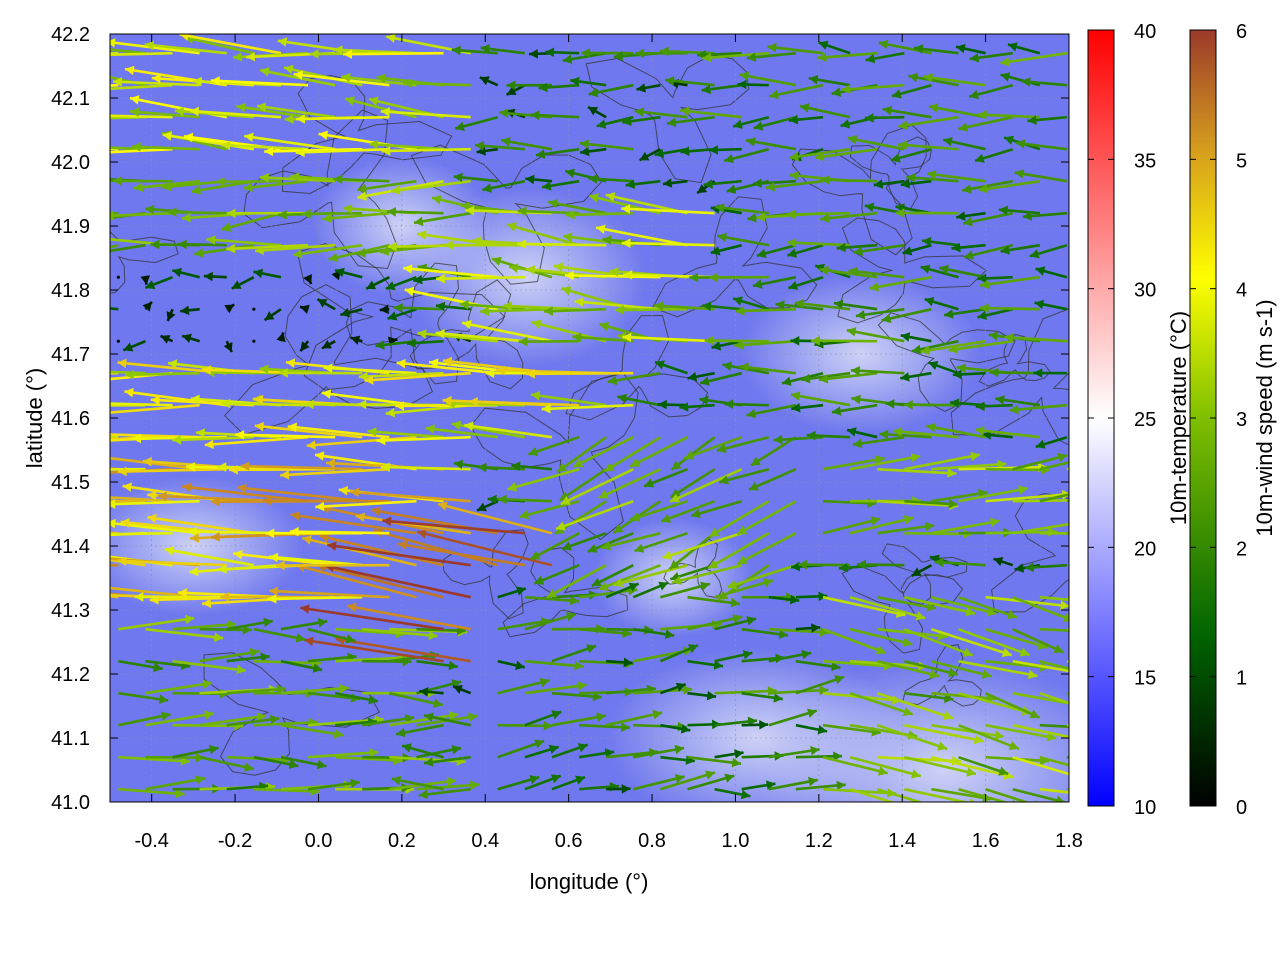 Image resolution: width=1280 pixels, height=960 pixels. I want to click on y-tick-label: 41.0, so click(70, 803).